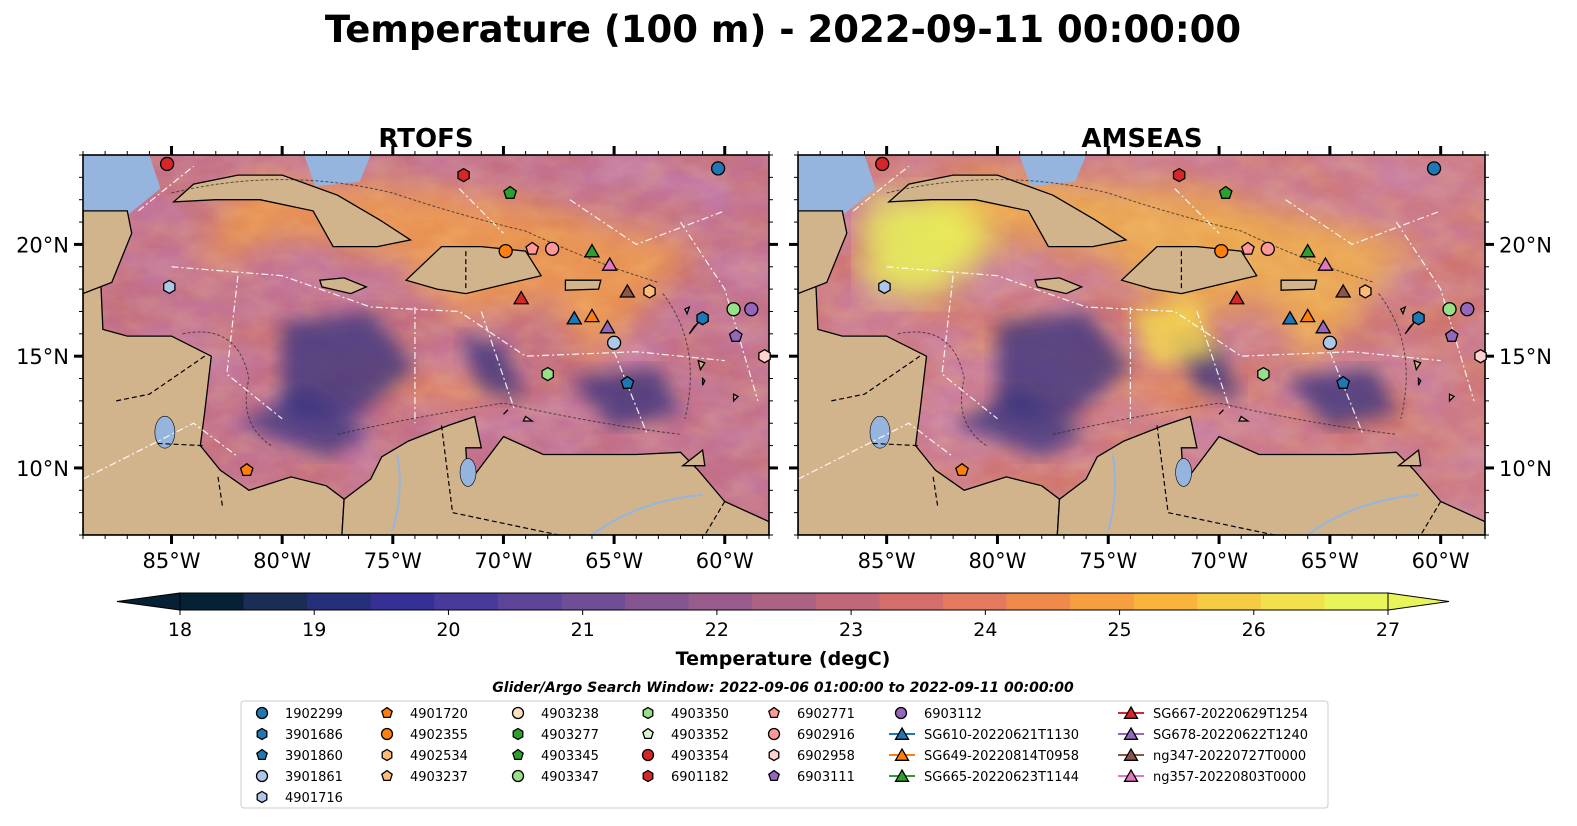 This screenshot has width=1577, height=826. What do you see at coordinates (826, 735) in the screenshot?
I see `legend-entry-label: 6902916` at bounding box center [826, 735].